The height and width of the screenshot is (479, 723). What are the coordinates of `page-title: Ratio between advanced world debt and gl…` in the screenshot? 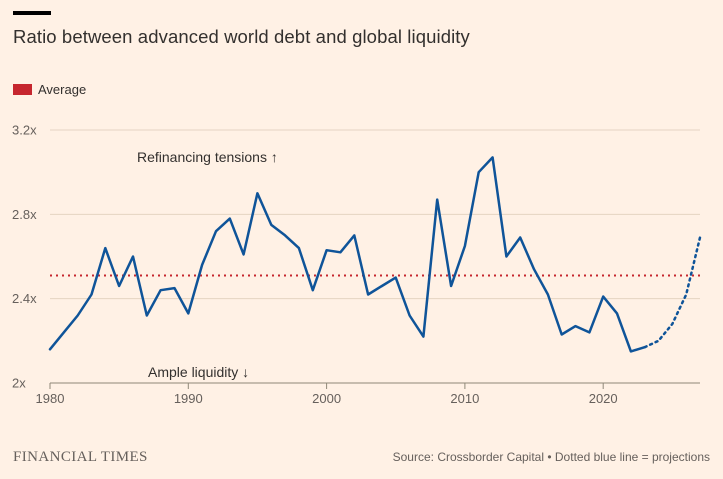 It's located at (241, 36).